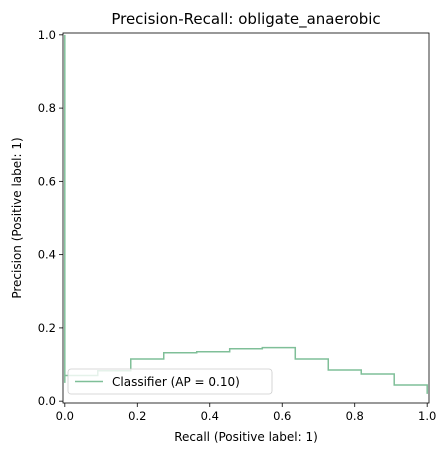 The height and width of the screenshot is (455, 448). What do you see at coordinates (47, 401) in the screenshot?
I see `y-tick-label: 0.0` at bounding box center [47, 401].